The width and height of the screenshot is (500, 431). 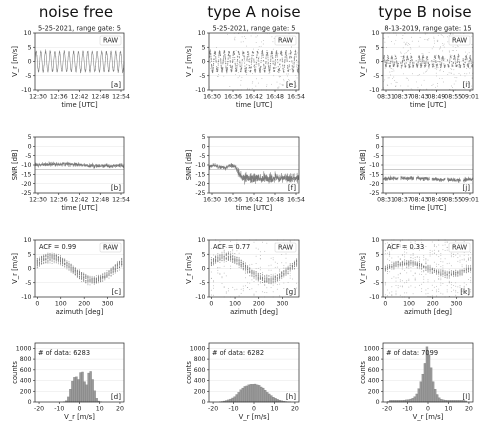 I want to click on histogram-bar, so click(x=78, y=391).